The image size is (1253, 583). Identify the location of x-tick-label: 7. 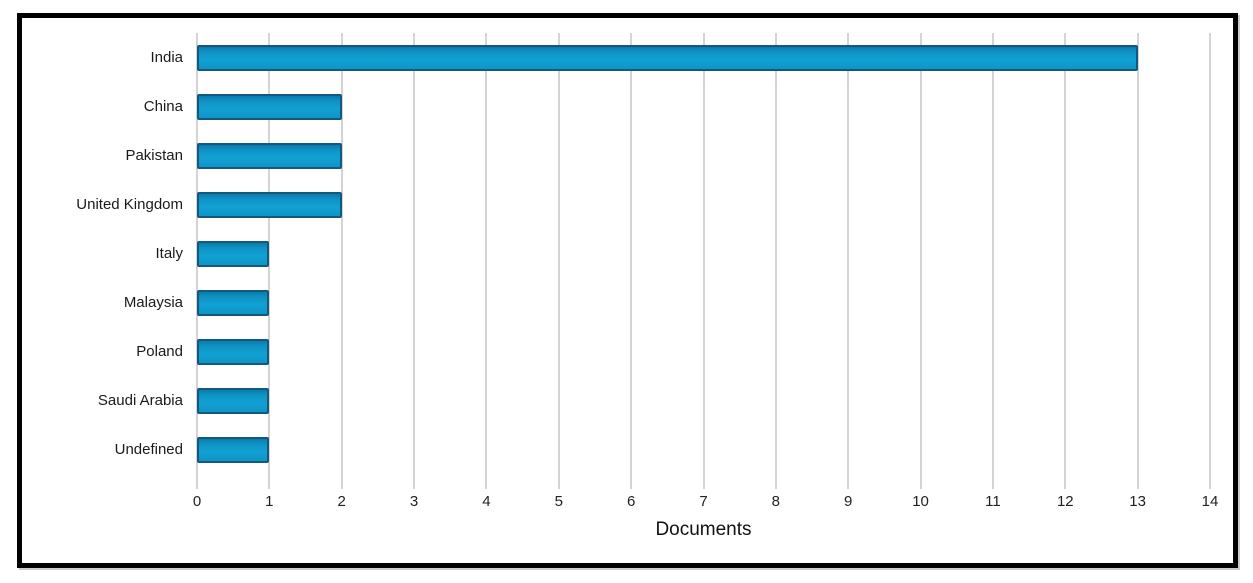
(703, 501).